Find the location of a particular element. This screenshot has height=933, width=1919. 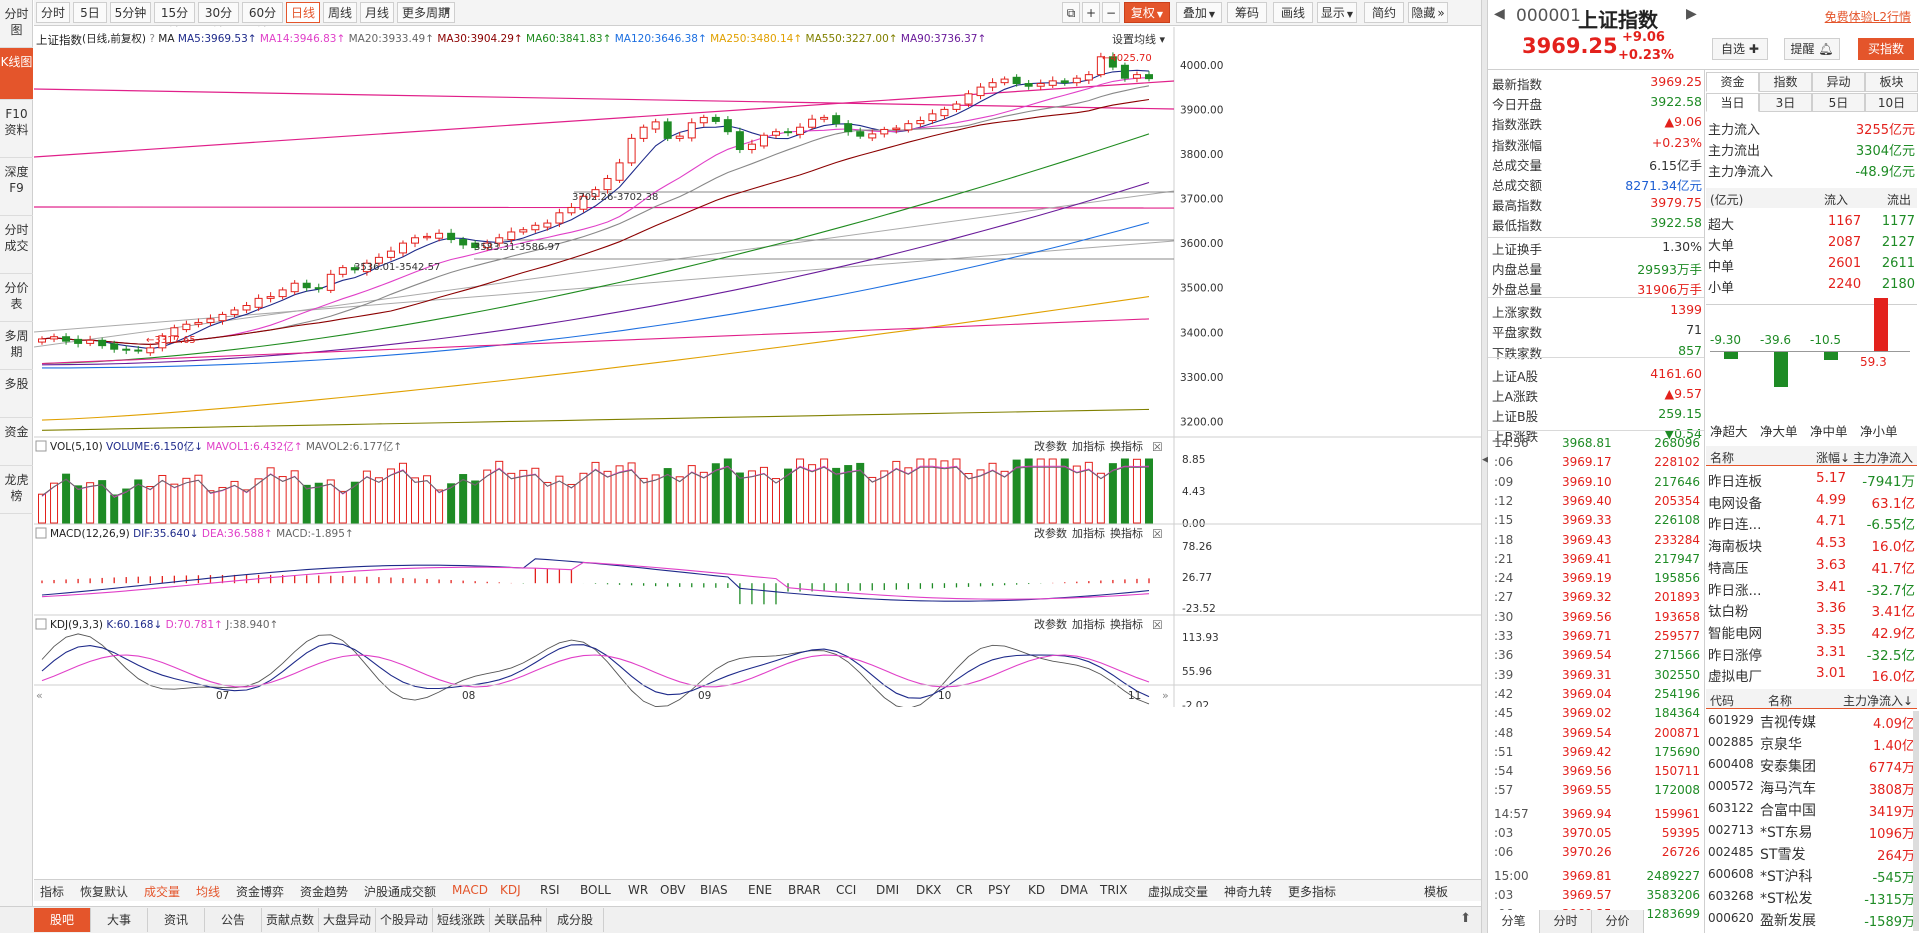

sector-row-7: 智能电网 3.35 42.9亿 is located at coordinates (1811, 631).